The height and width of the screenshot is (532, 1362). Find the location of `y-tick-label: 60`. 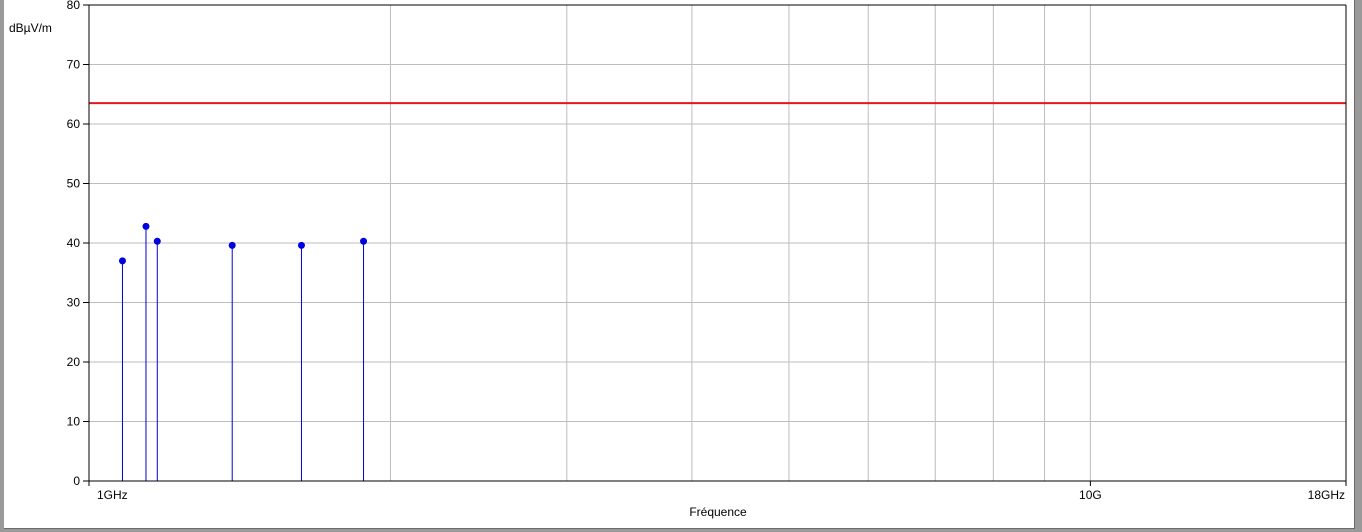

y-tick-label: 60 is located at coordinates (74, 124).